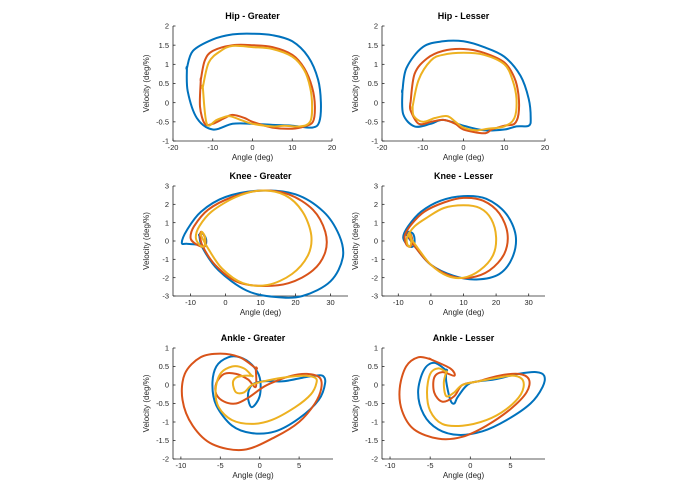 The width and height of the screenshot is (688, 488). What do you see at coordinates (260, 176) in the screenshot?
I see `panel-title: Knee - Greater` at bounding box center [260, 176].